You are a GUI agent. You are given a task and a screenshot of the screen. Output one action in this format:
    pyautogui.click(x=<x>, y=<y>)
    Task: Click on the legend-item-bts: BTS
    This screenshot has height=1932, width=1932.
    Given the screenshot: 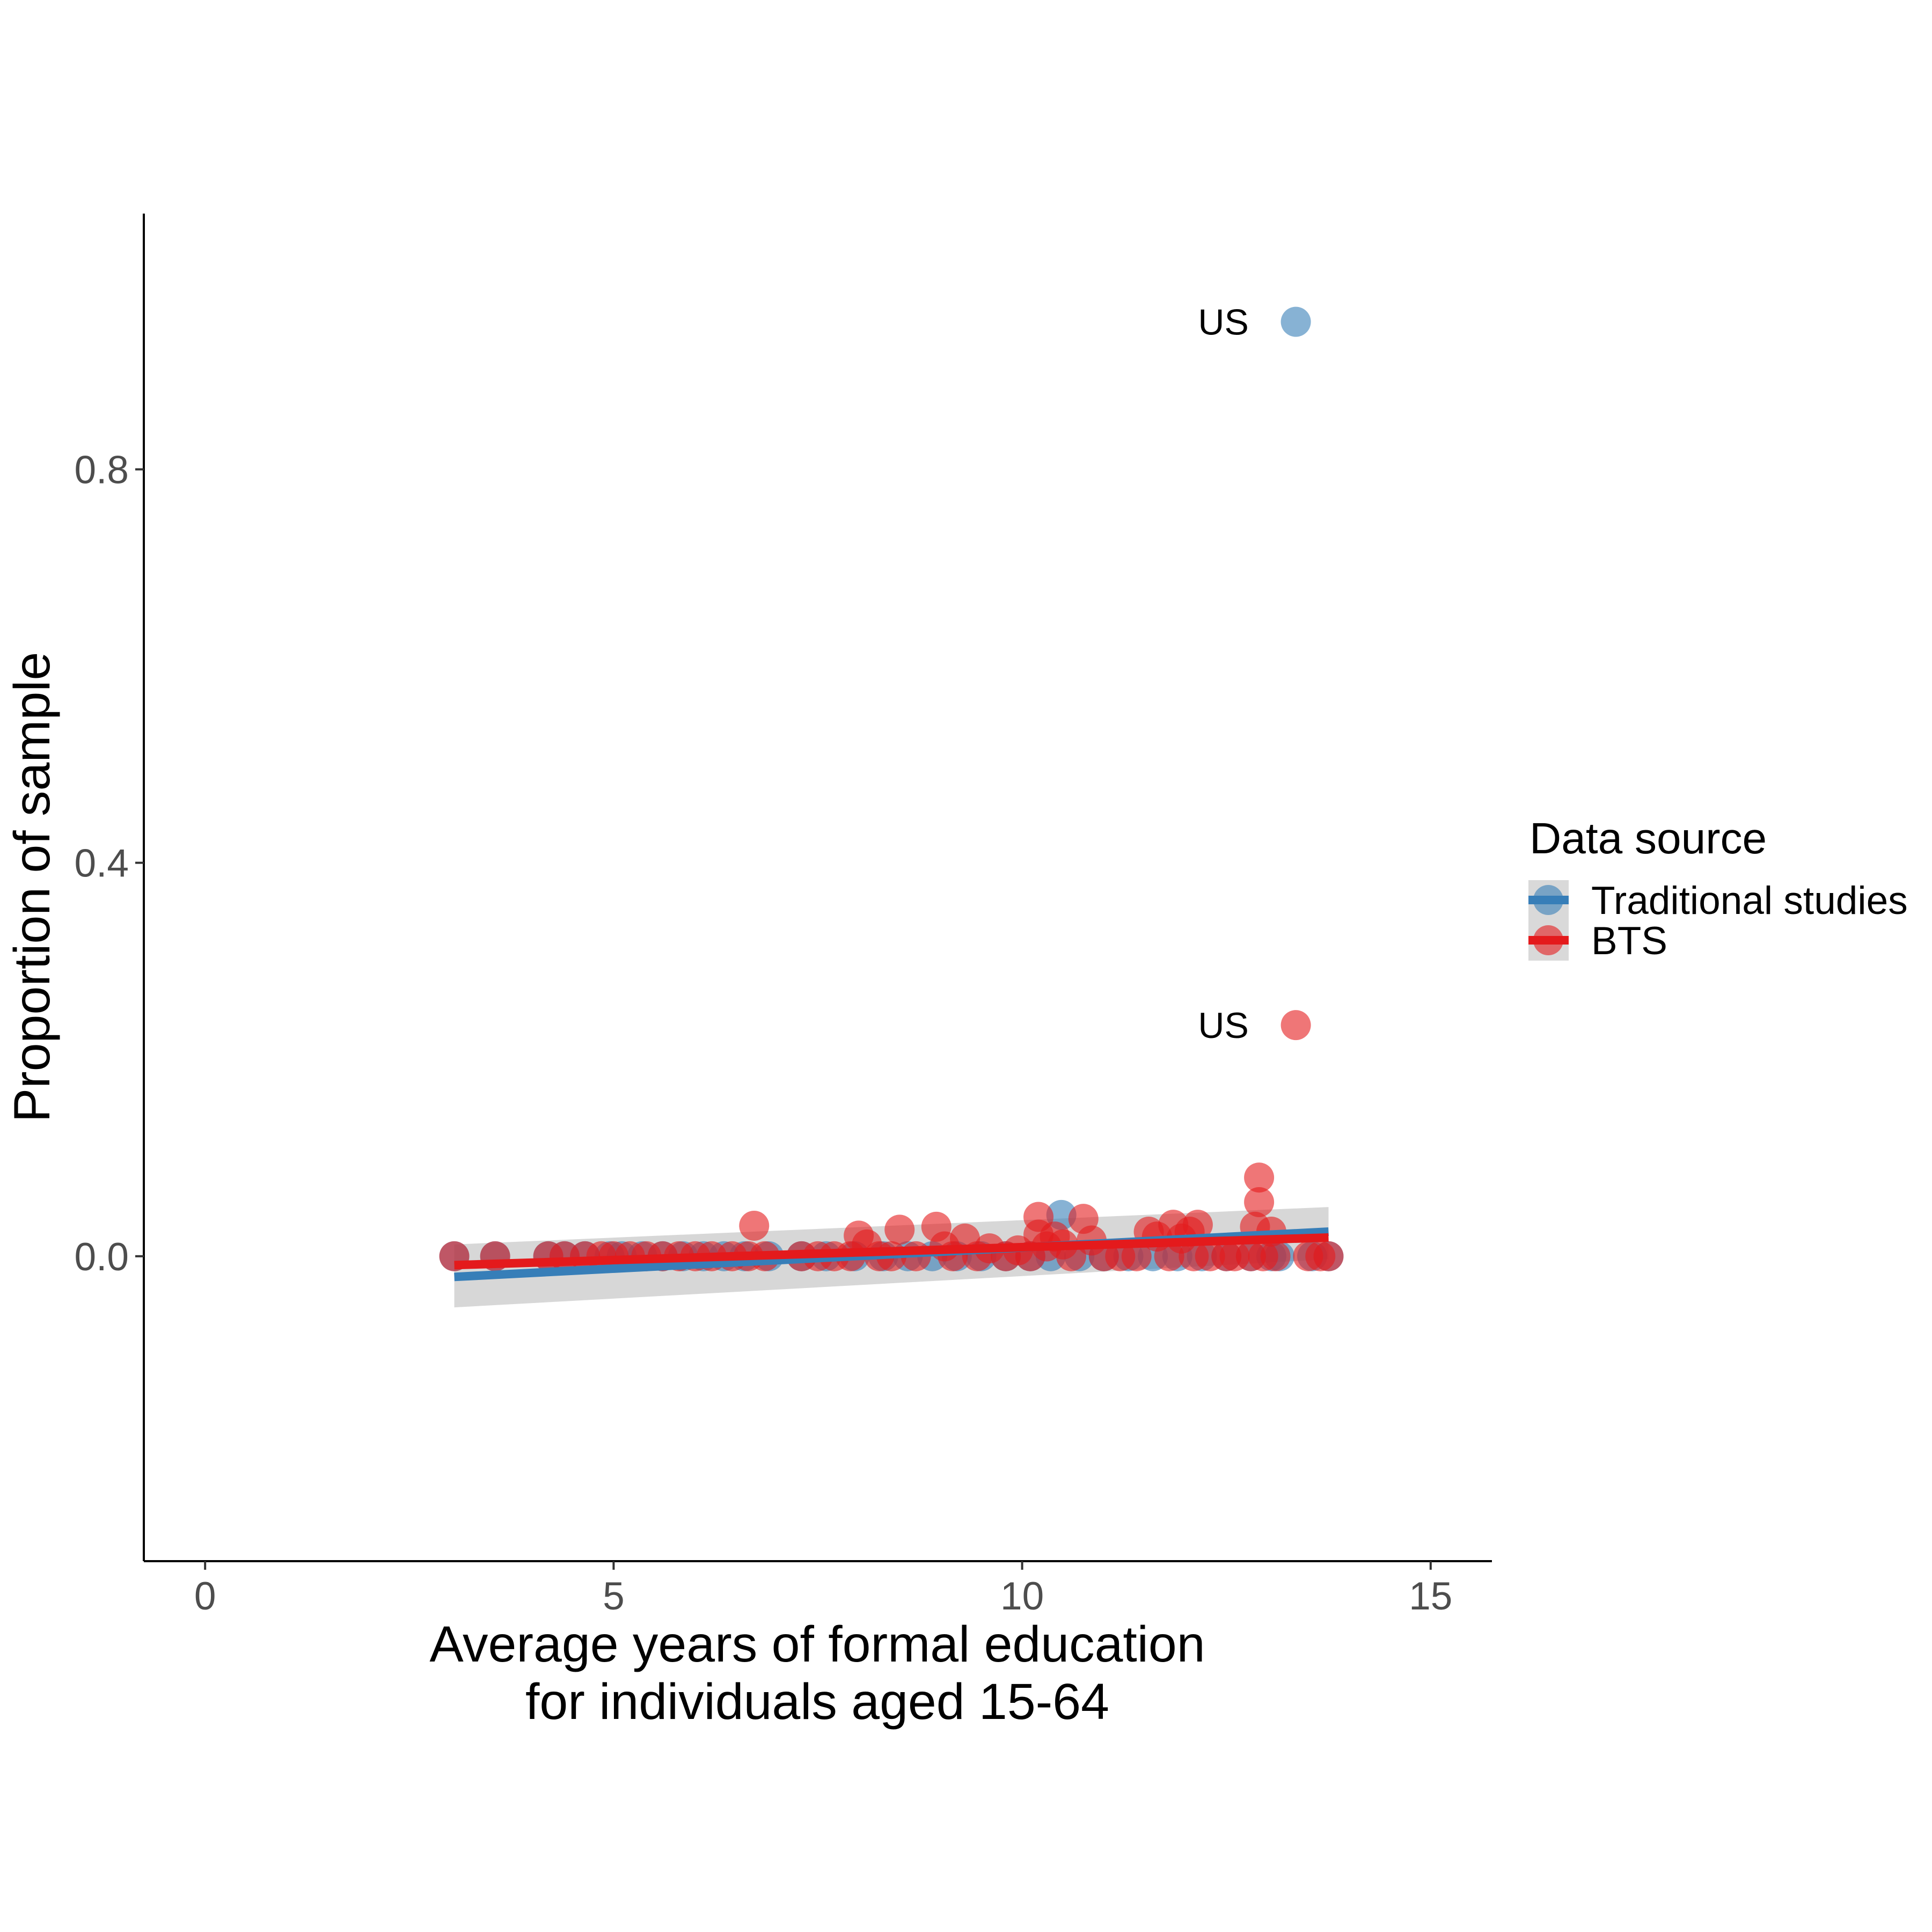 What is the action you would take?
    pyautogui.click(x=1597, y=941)
    